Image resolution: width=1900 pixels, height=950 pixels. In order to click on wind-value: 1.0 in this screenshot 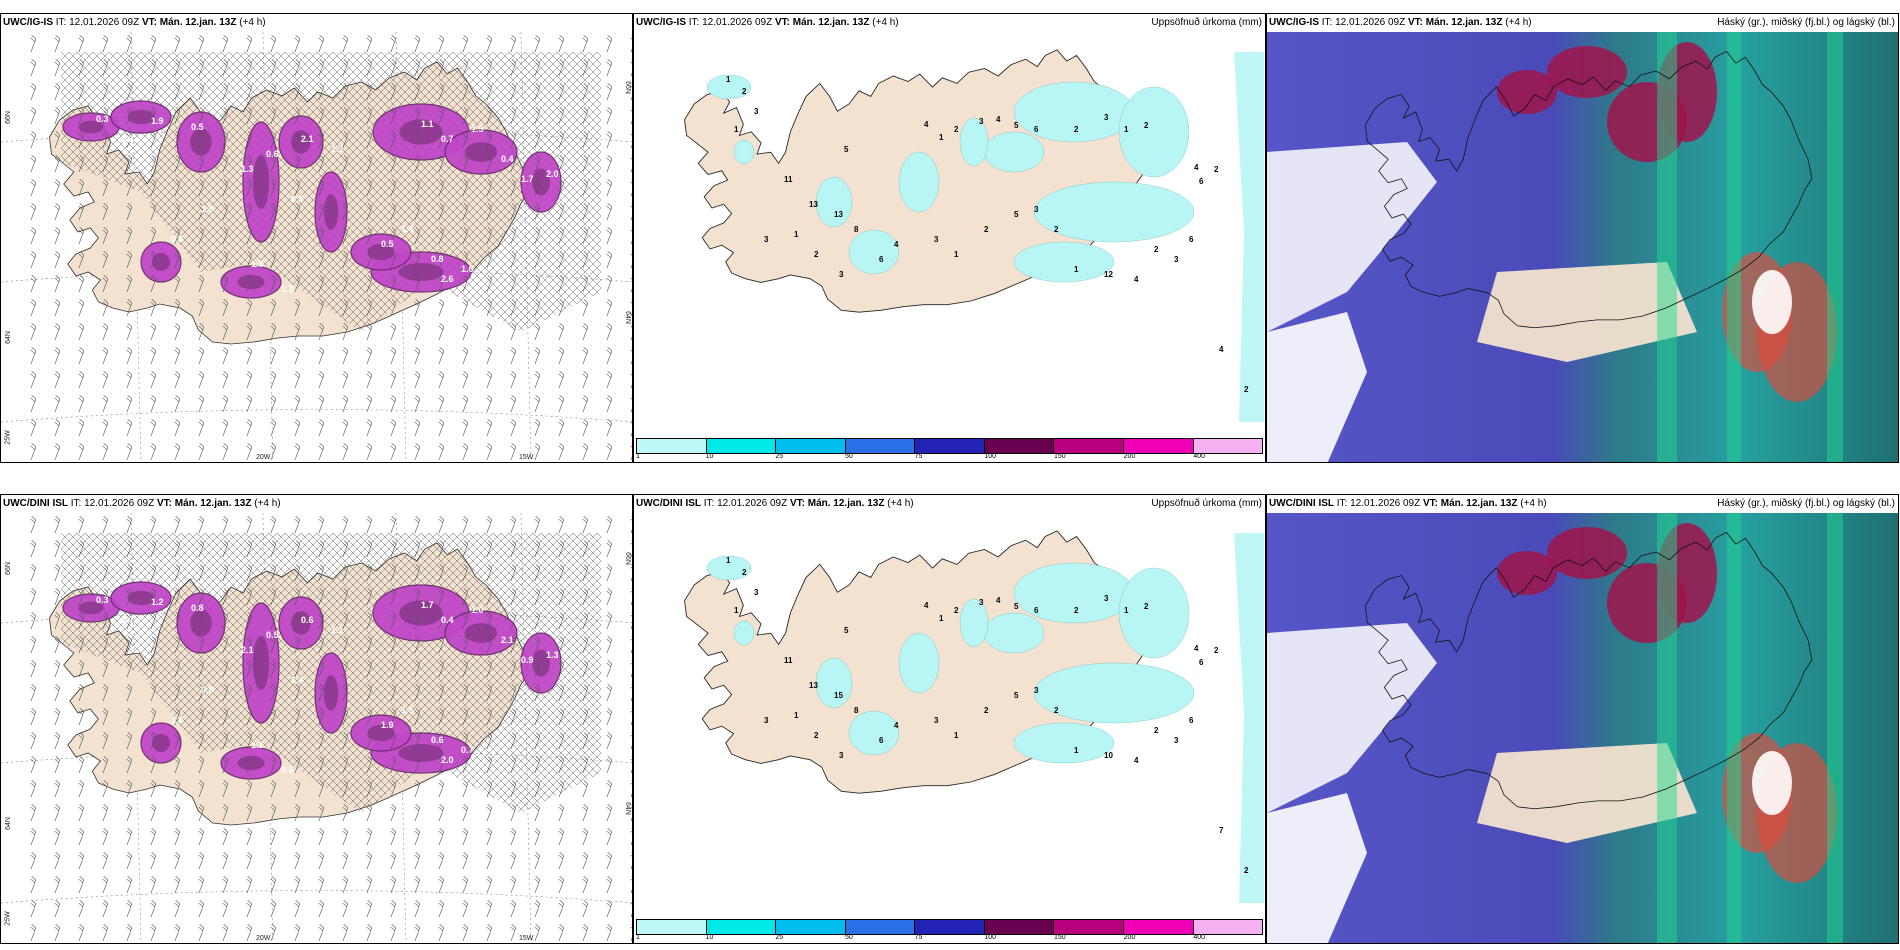, I will do `click(477, 610)`.